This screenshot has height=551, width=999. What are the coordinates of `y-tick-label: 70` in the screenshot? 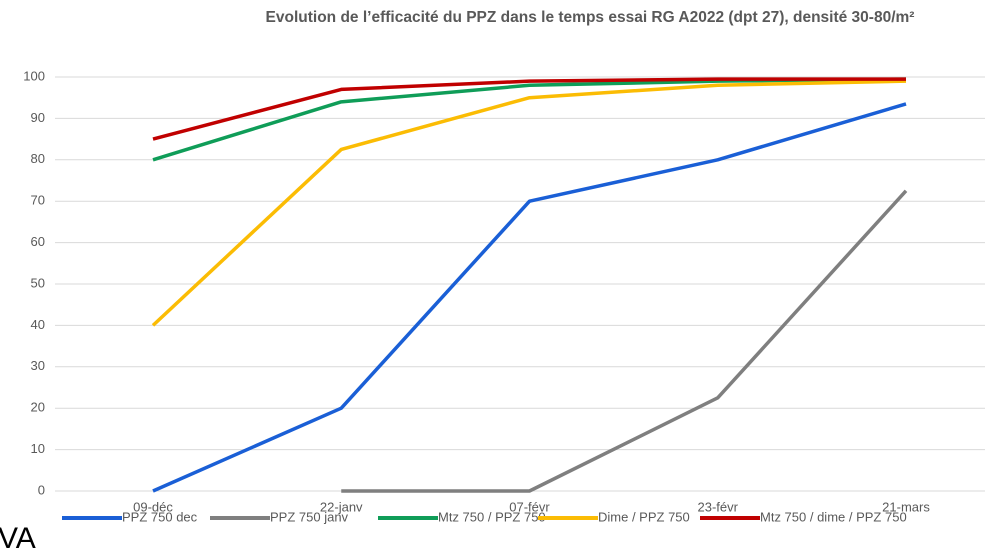 It's located at (38, 200).